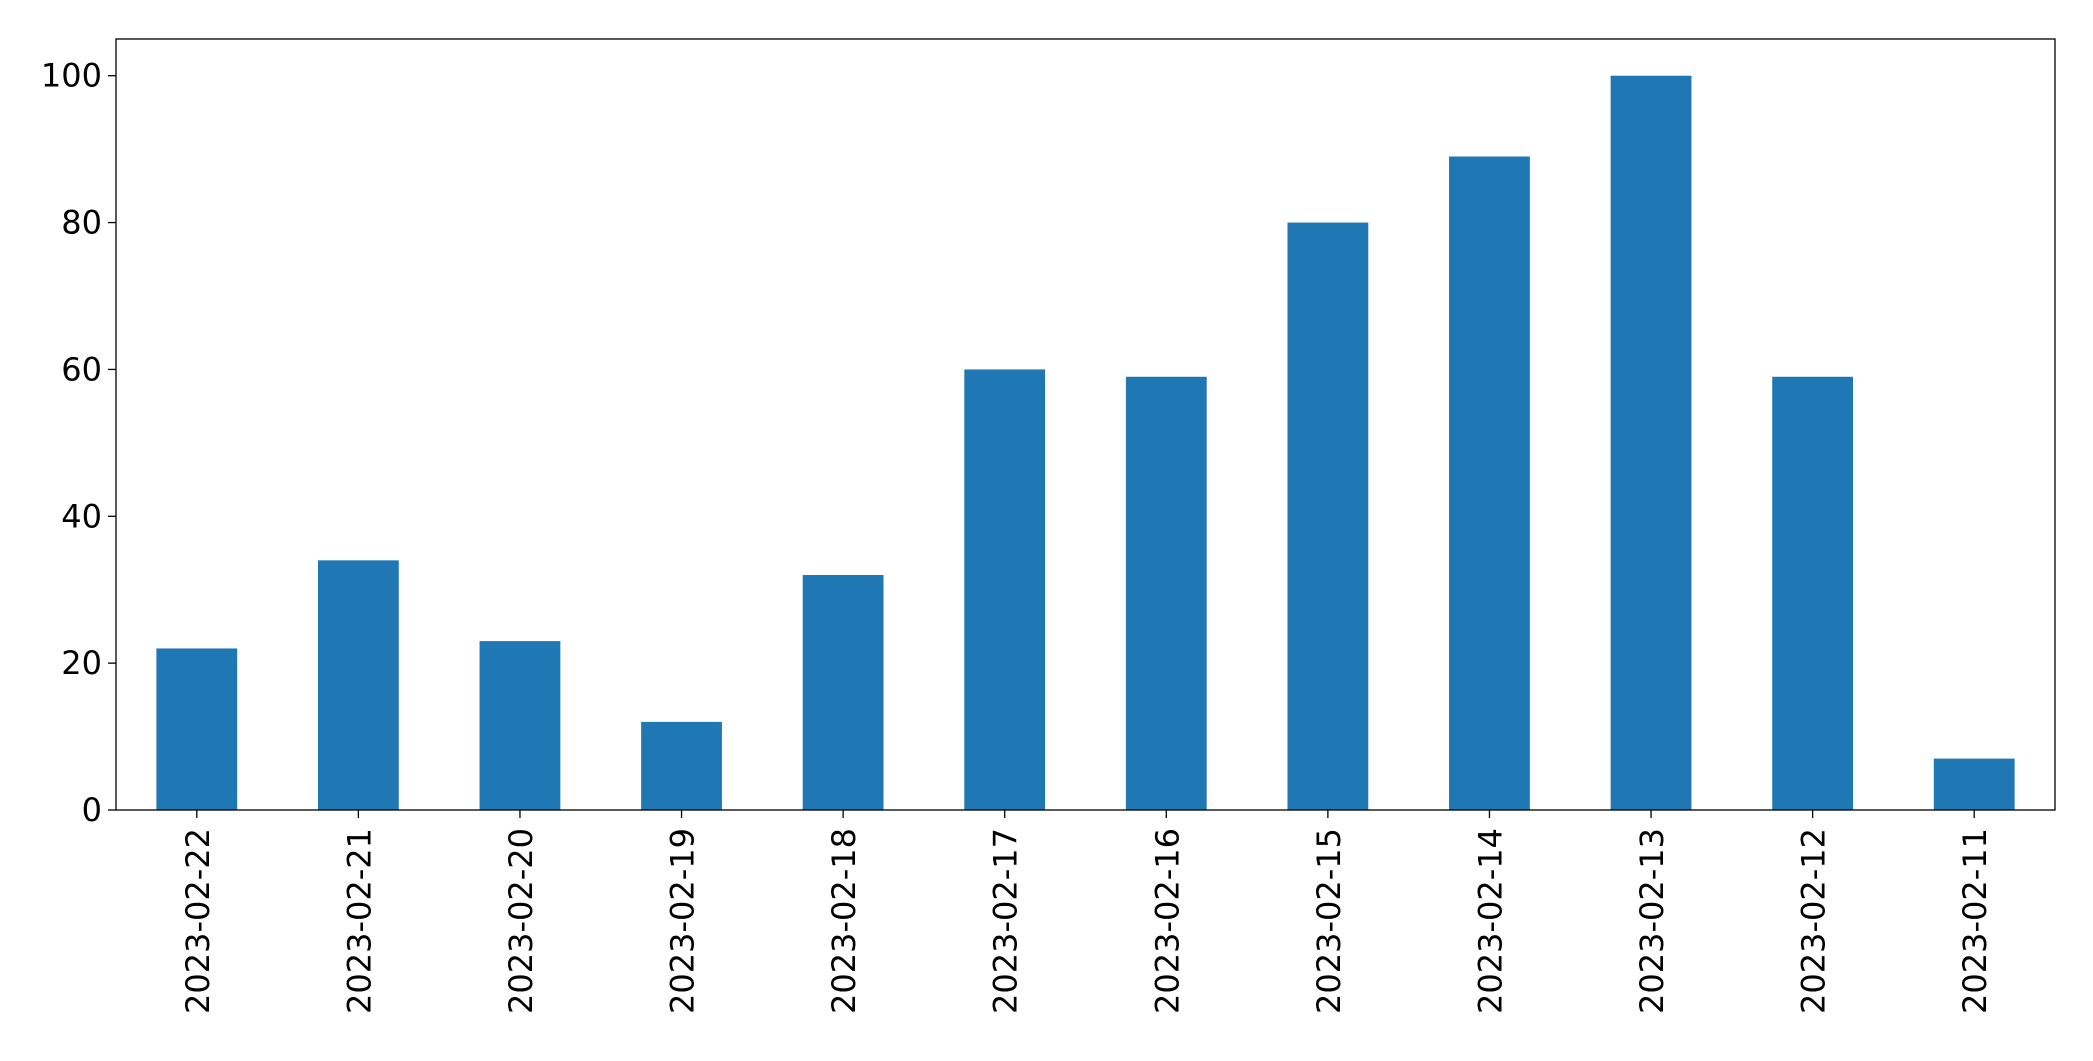  What do you see at coordinates (81, 663) in the screenshot?
I see `y-tick-label: 20` at bounding box center [81, 663].